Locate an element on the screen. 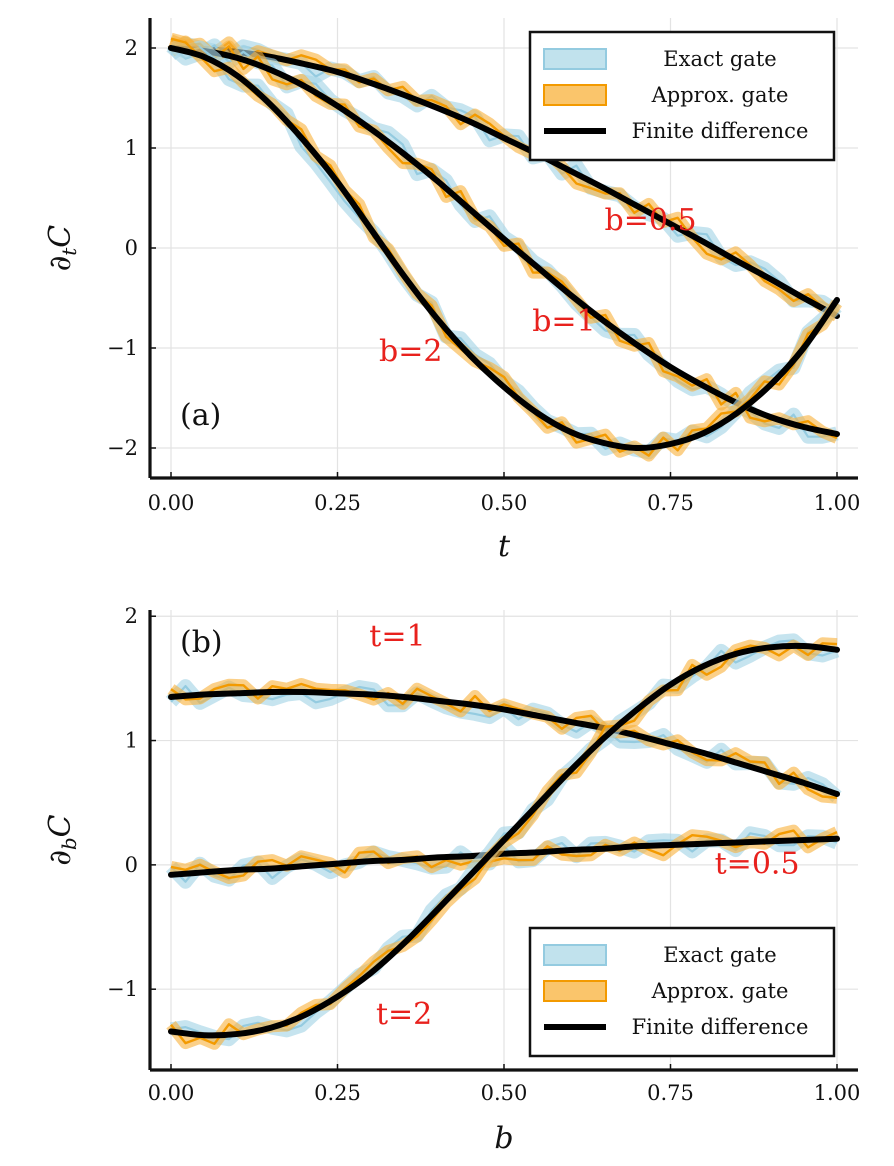 The image size is (894, 1166). curve-annotation: t=2 is located at coordinates (404, 1014).